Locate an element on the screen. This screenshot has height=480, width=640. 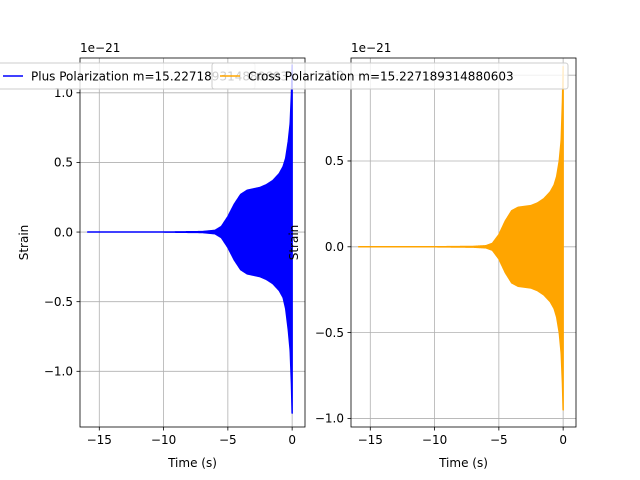
panel-1-x-tick-label-0: −15 is located at coordinates (99, 440).